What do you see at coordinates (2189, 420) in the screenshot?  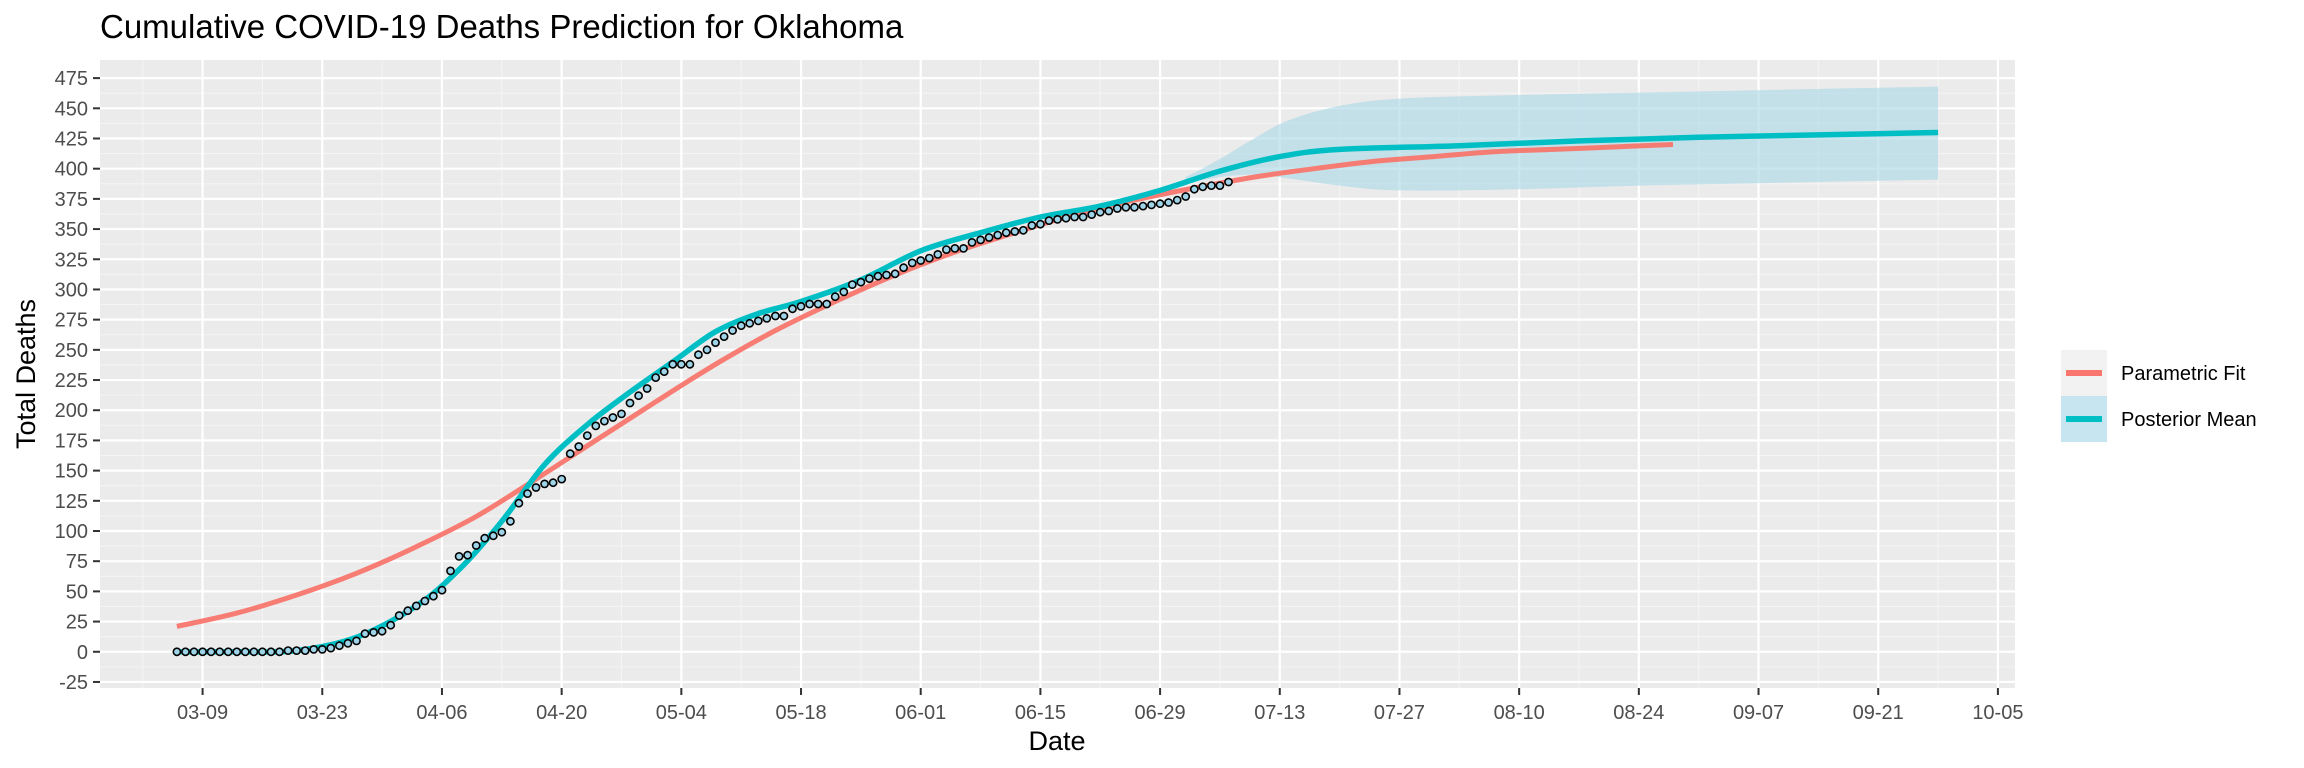 I see `legend-label-posterior-mean: Posterior Mean` at bounding box center [2189, 420].